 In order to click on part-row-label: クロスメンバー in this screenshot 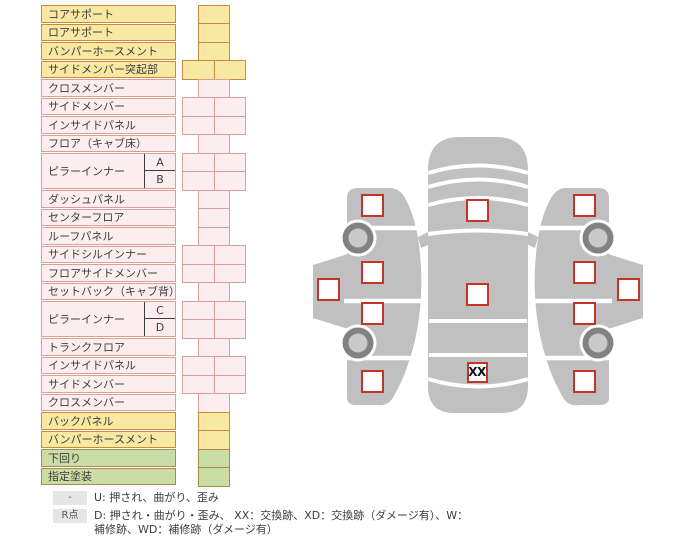, I will do `click(108, 88)`.